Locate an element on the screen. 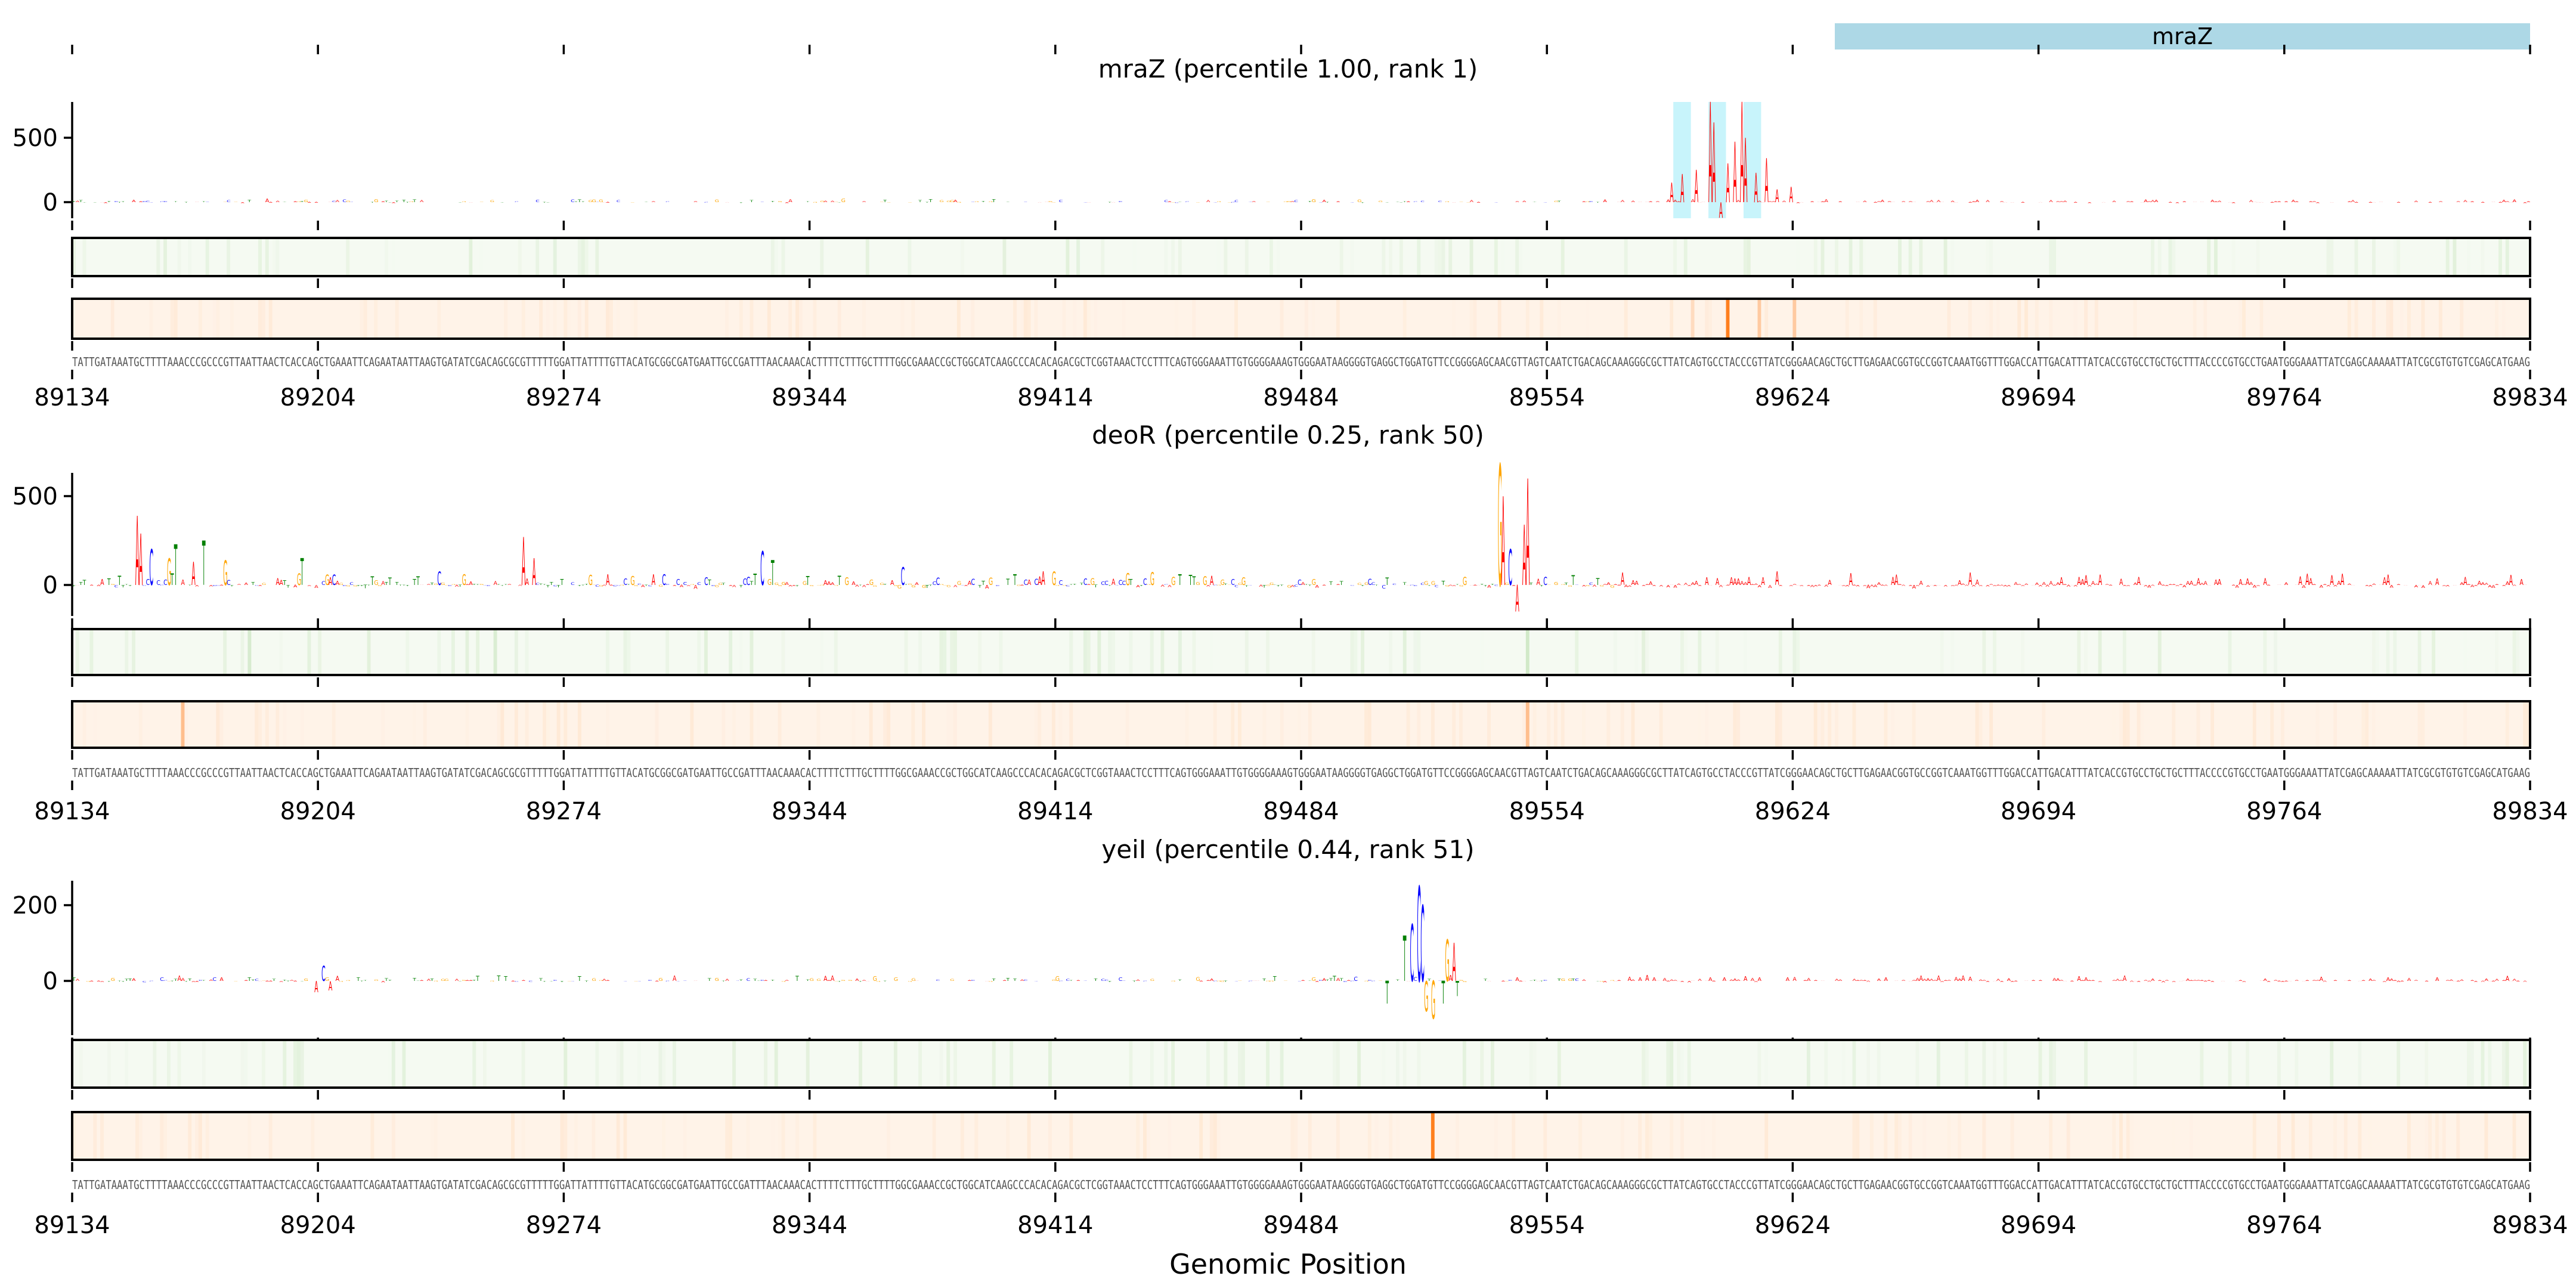 Image resolution: width=2576 pixels, height=1288 pixels. x-tick-label: 89484 is located at coordinates (1301, 1226).